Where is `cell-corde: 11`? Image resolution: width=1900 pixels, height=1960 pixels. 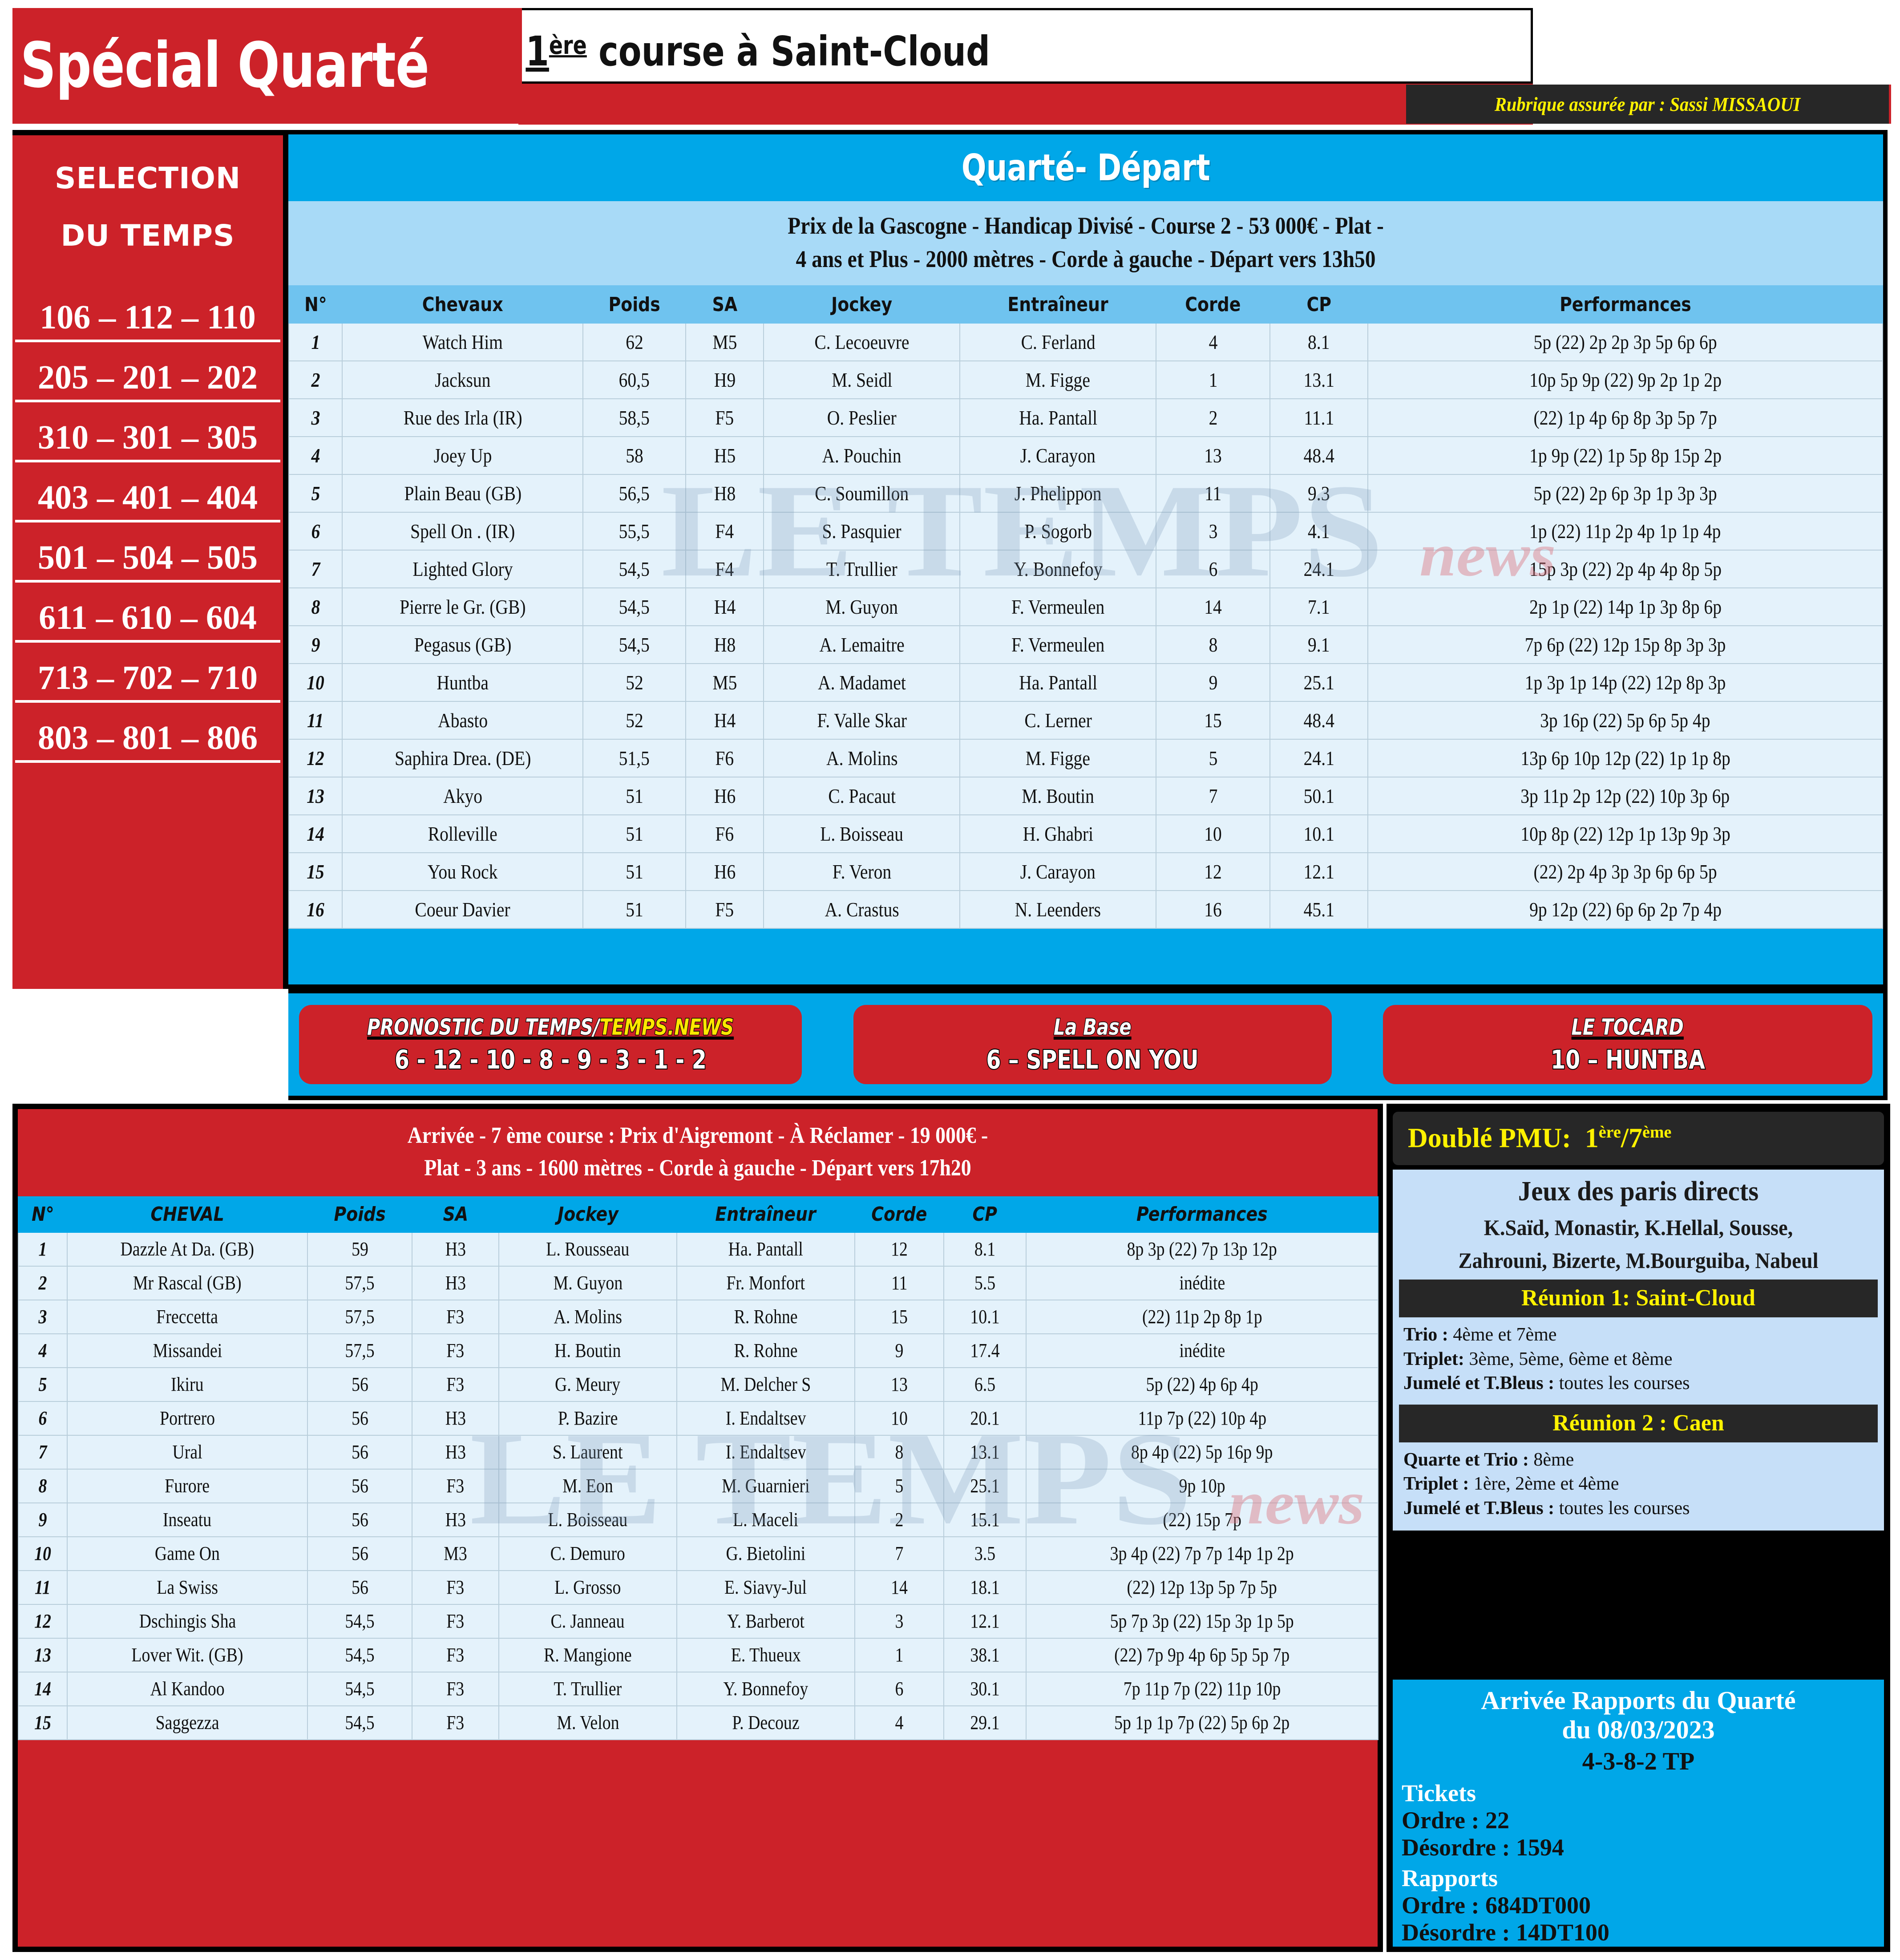 cell-corde: 11 is located at coordinates (1213, 493).